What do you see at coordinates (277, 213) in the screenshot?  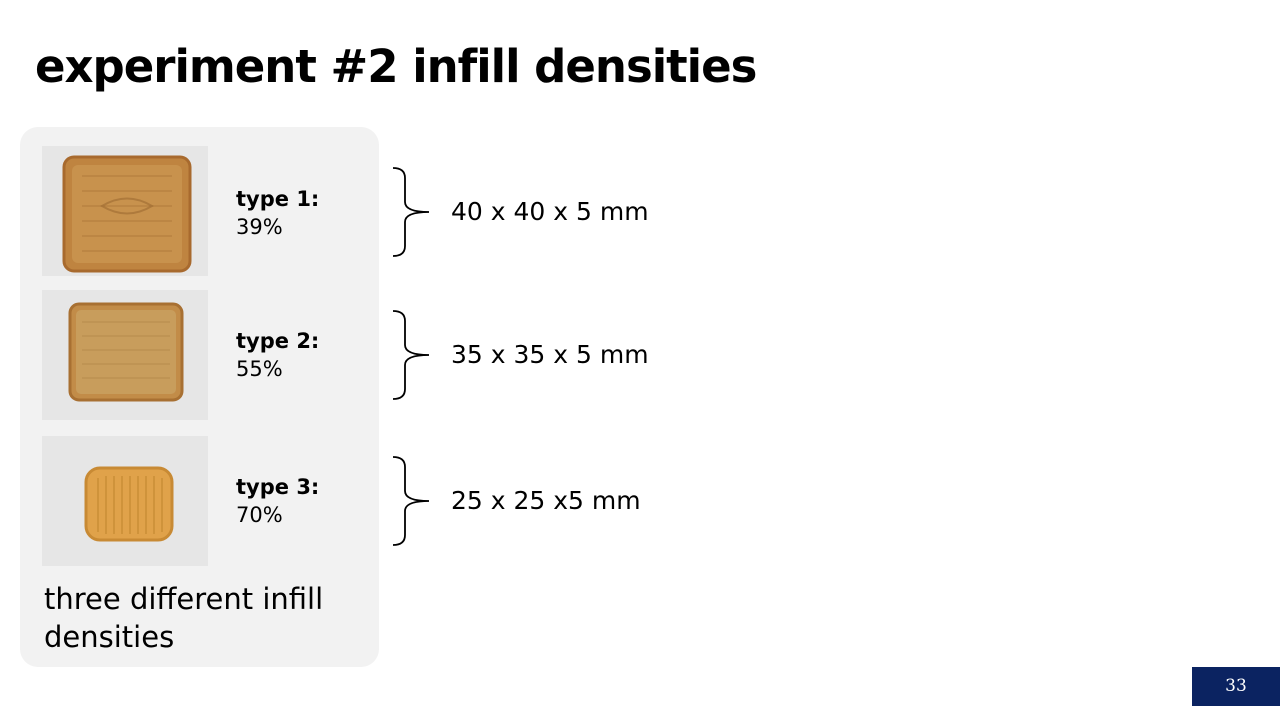 I see `type-1-label: type 1: 39%` at bounding box center [277, 213].